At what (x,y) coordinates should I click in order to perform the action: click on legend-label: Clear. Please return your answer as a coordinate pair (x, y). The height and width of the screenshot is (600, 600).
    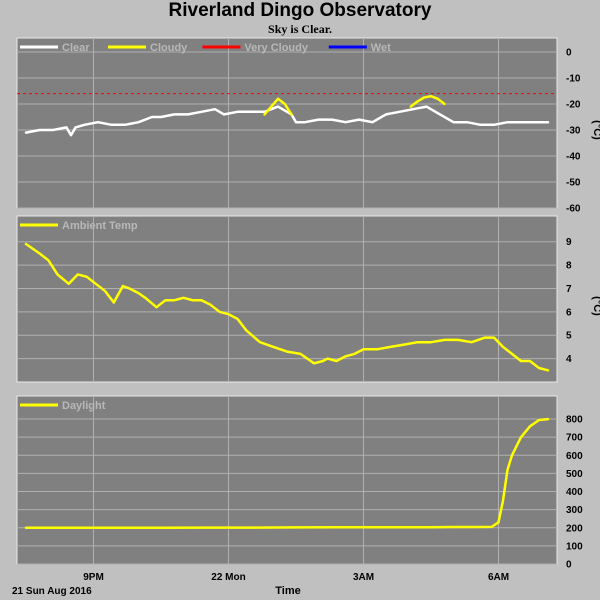
    Looking at the image, I should click on (76, 48).